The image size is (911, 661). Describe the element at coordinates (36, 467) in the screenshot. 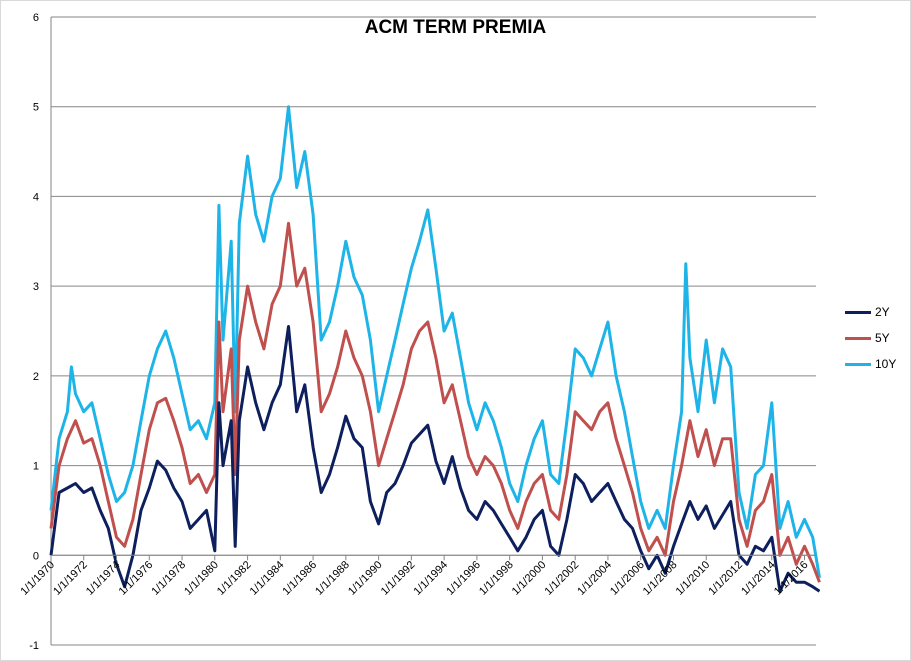

I see `y-tick-label: 1` at that location.